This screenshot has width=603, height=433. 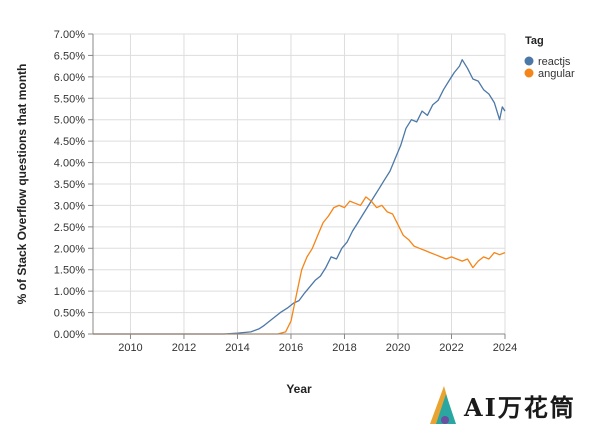 I want to click on y-tick-label: 6.00%, so click(x=69, y=78).